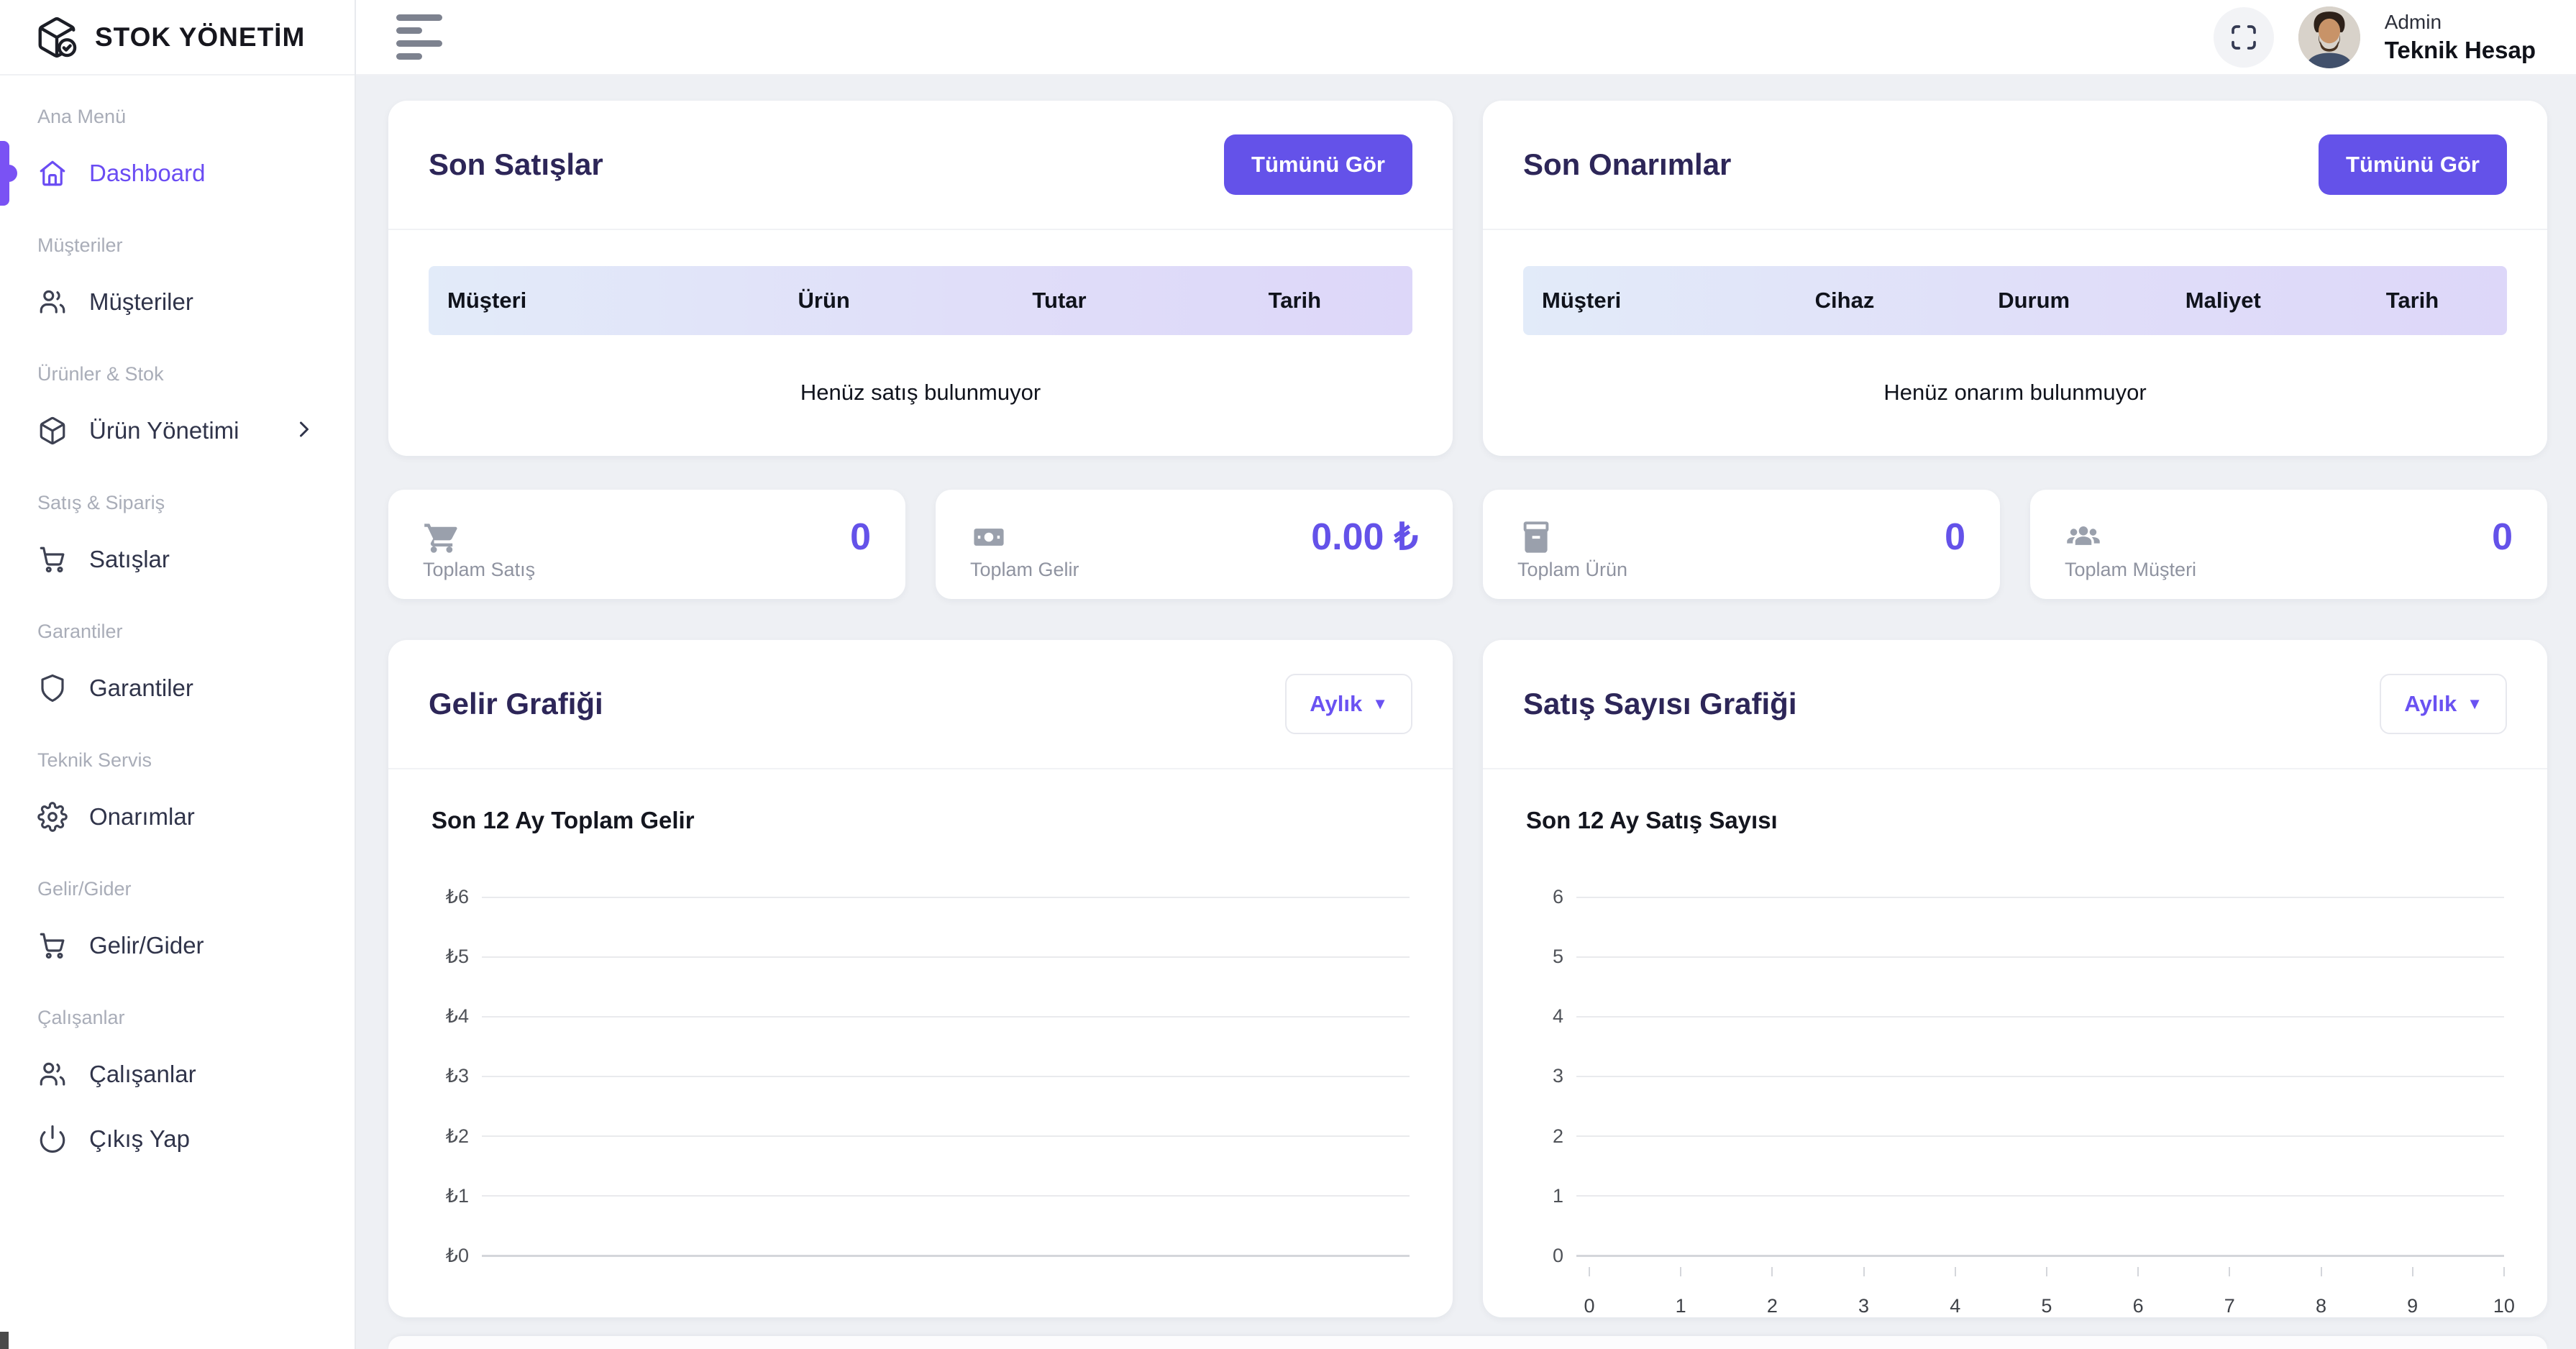 This screenshot has width=2576, height=1349. I want to click on active-indicator, so click(4, 173).